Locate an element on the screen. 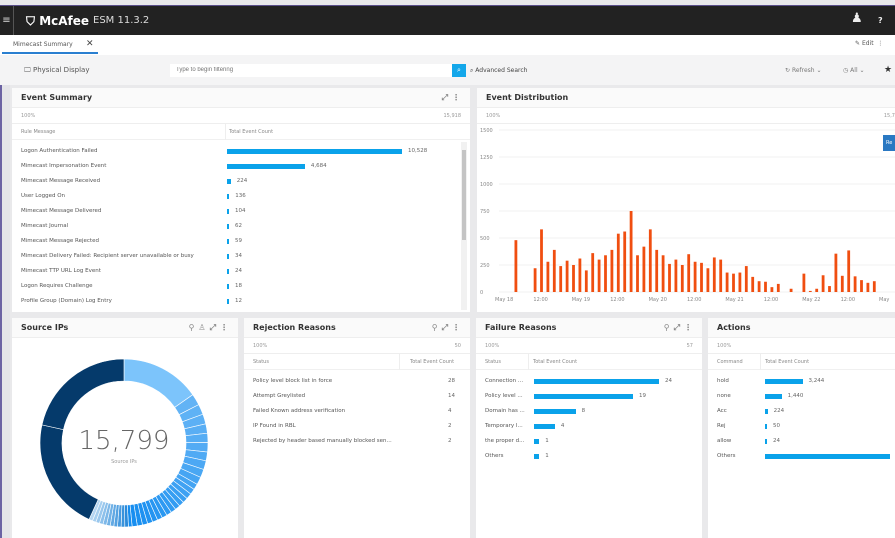  favorite-star-icon: ★ is located at coordinates (888, 70).